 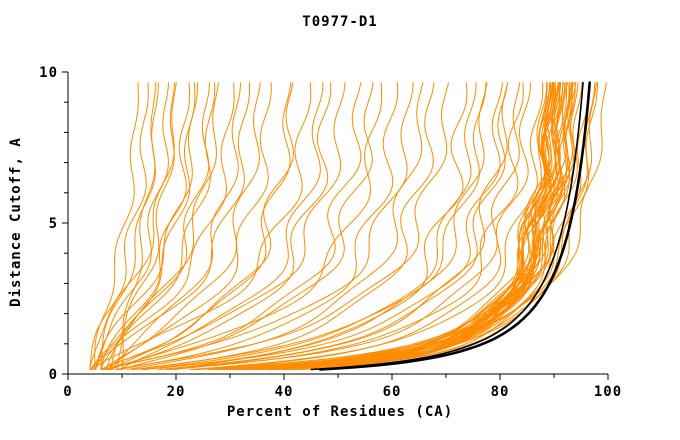 I want to click on x-axis-label: Percent of Residues (CA), so click(x=340, y=412).